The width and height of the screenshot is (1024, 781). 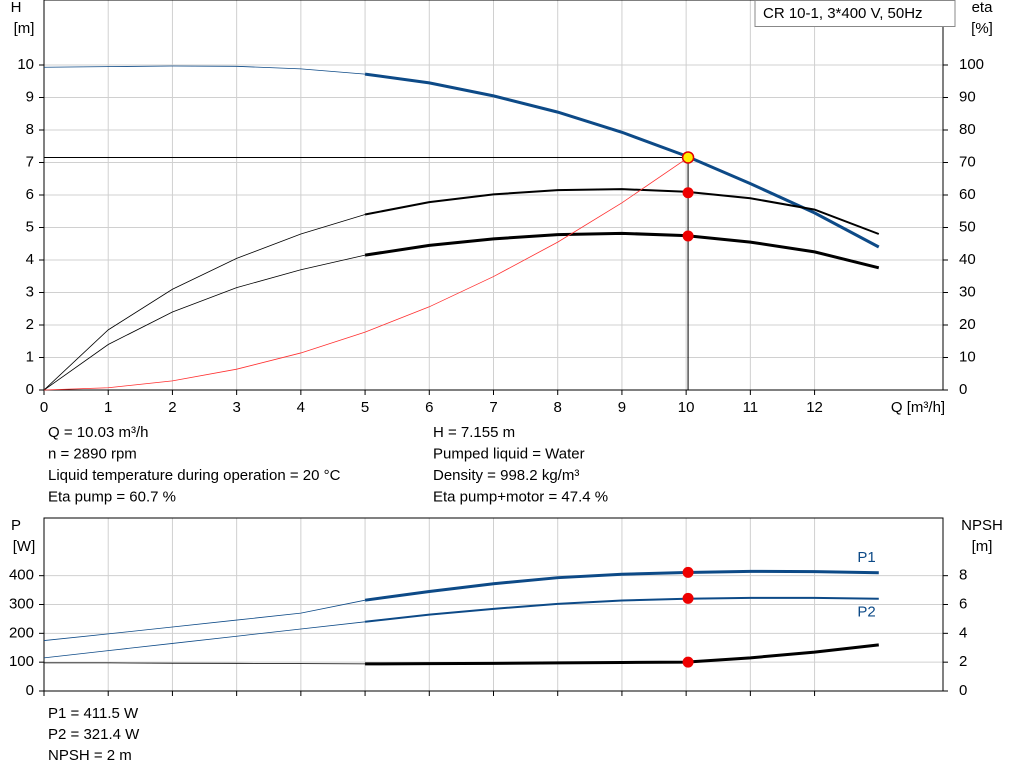 What do you see at coordinates (16, 525) in the screenshot?
I see `y-axis-label: P` at bounding box center [16, 525].